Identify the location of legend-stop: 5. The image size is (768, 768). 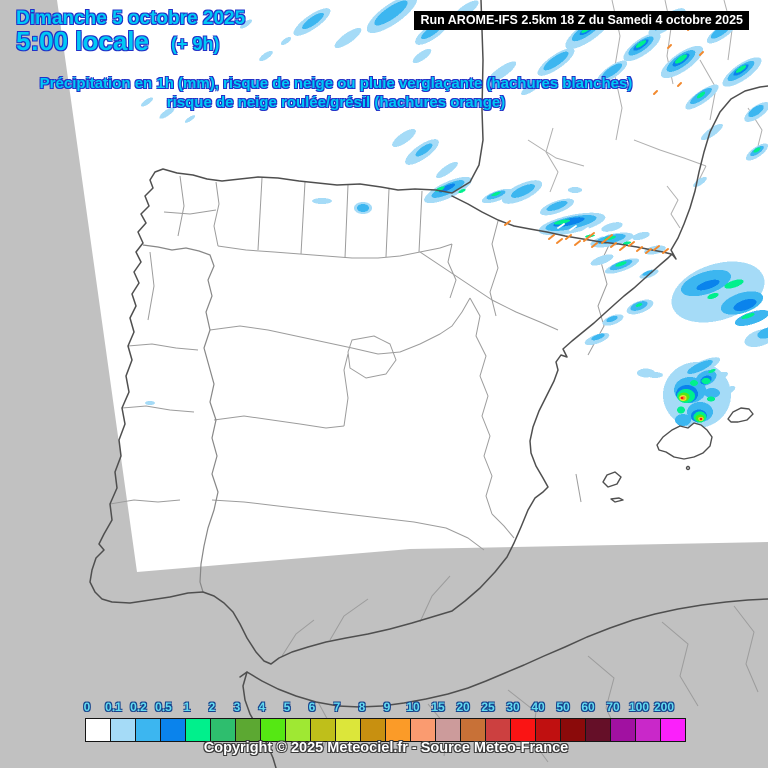
(297, 721).